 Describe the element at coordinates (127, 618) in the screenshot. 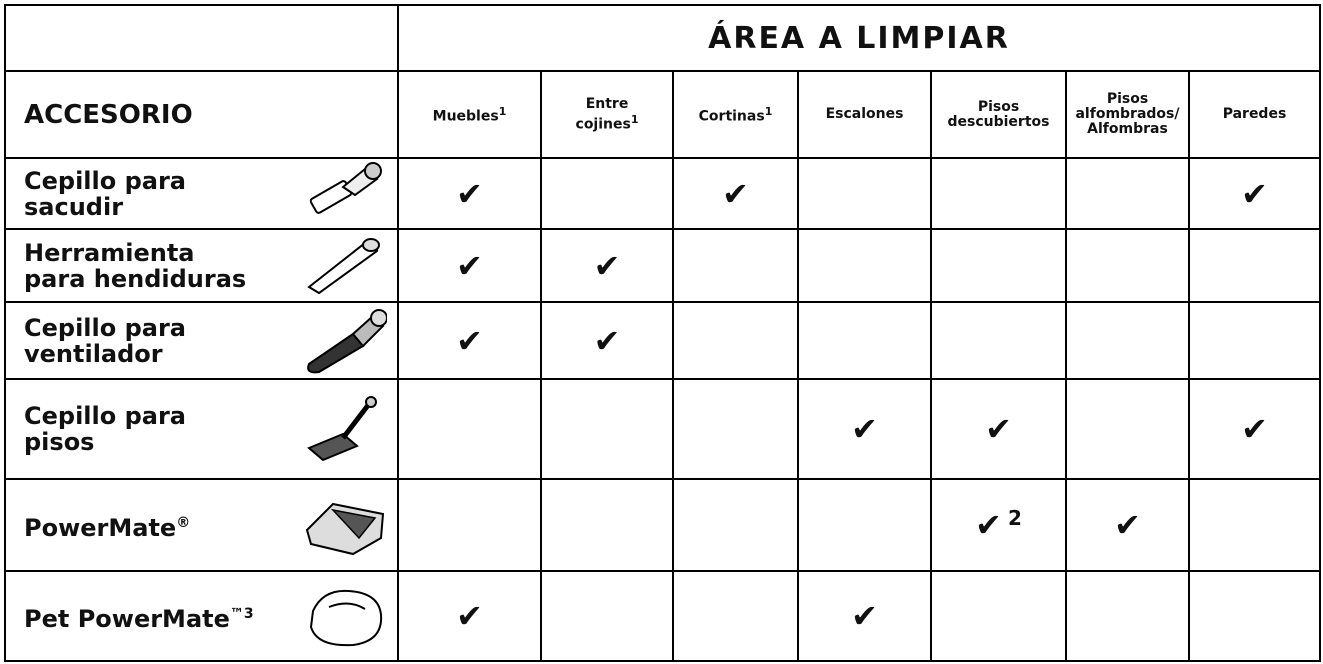

I see `accessory-name: Pet PowerMate` at that location.